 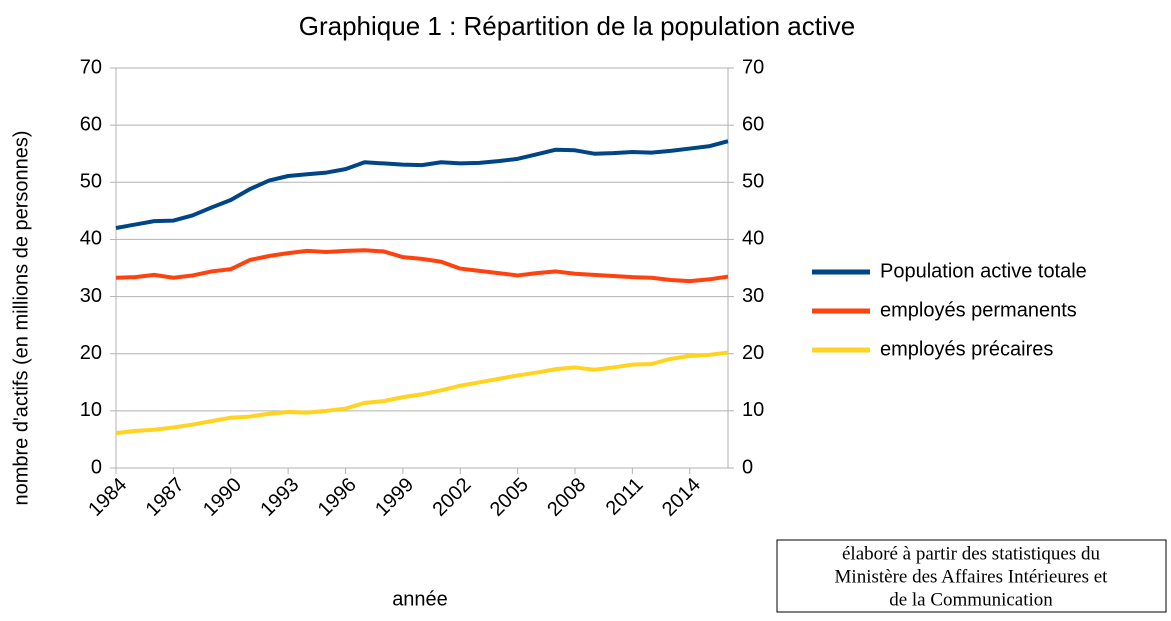 I want to click on y-tick-label: 20, so click(x=91, y=353).